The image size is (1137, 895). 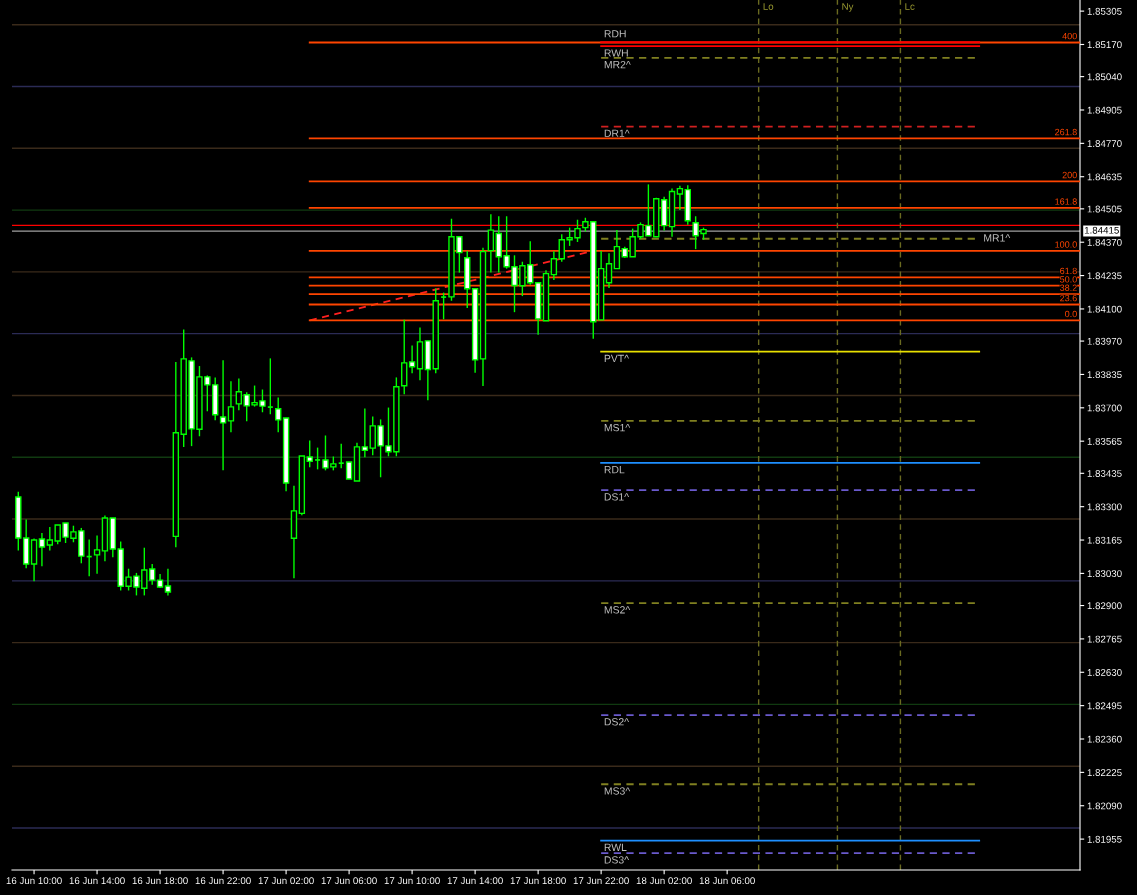 What do you see at coordinates (412, 881) in the screenshot?
I see `x-tick-label: 17 Jun 10:00` at bounding box center [412, 881].